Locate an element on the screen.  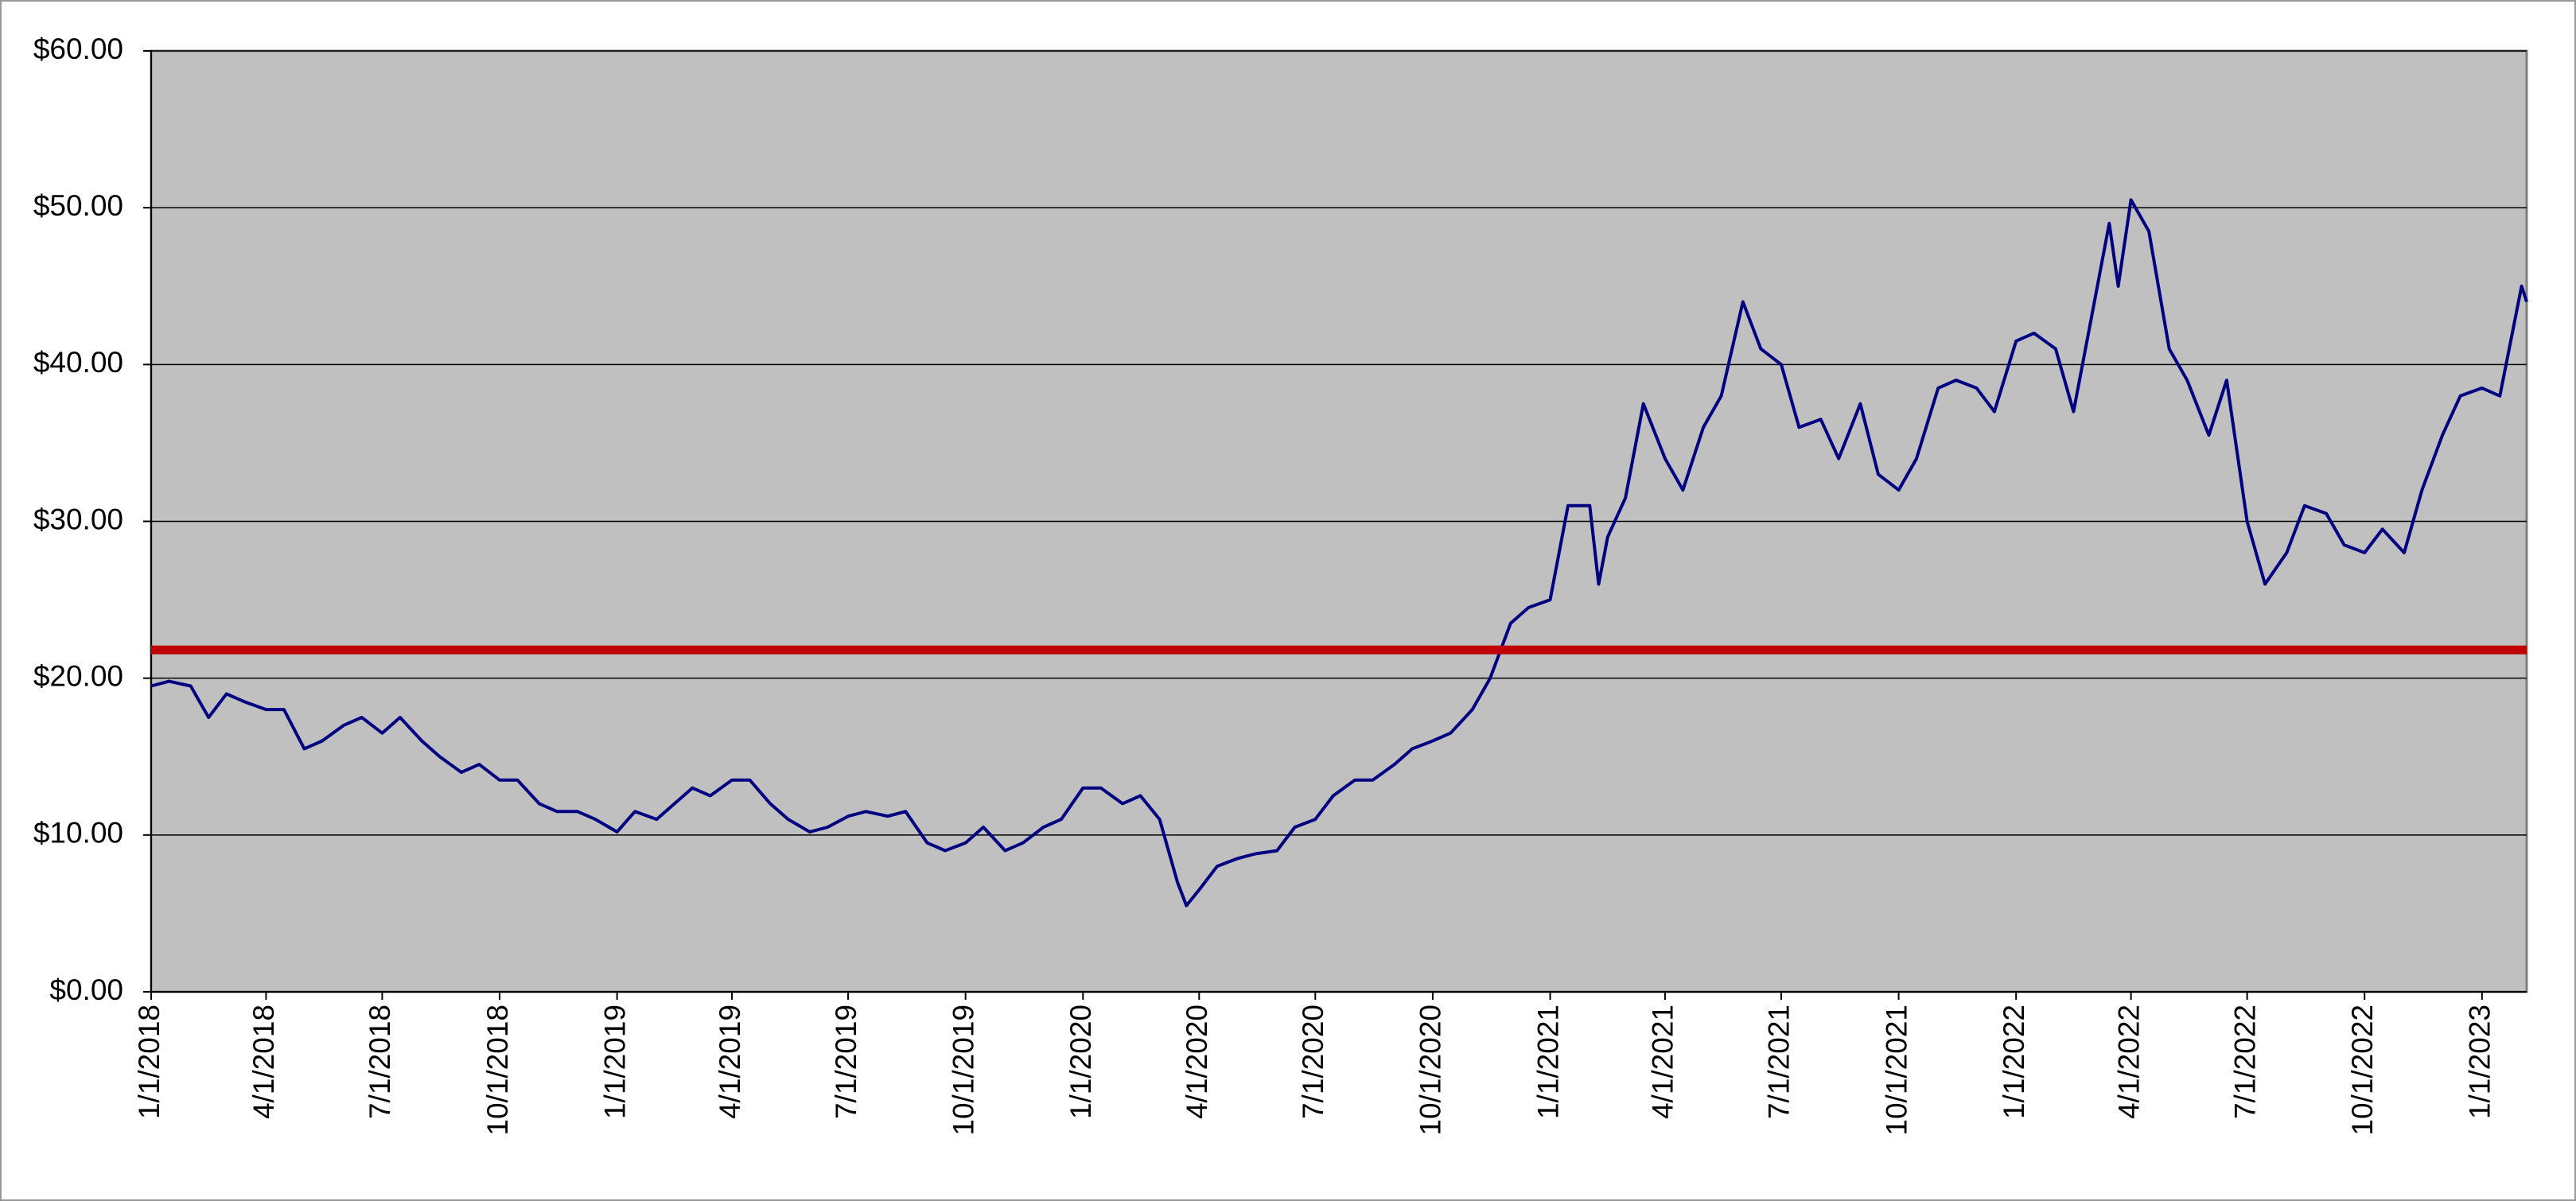
y-tick-label: $0.00 is located at coordinates (86, 990).